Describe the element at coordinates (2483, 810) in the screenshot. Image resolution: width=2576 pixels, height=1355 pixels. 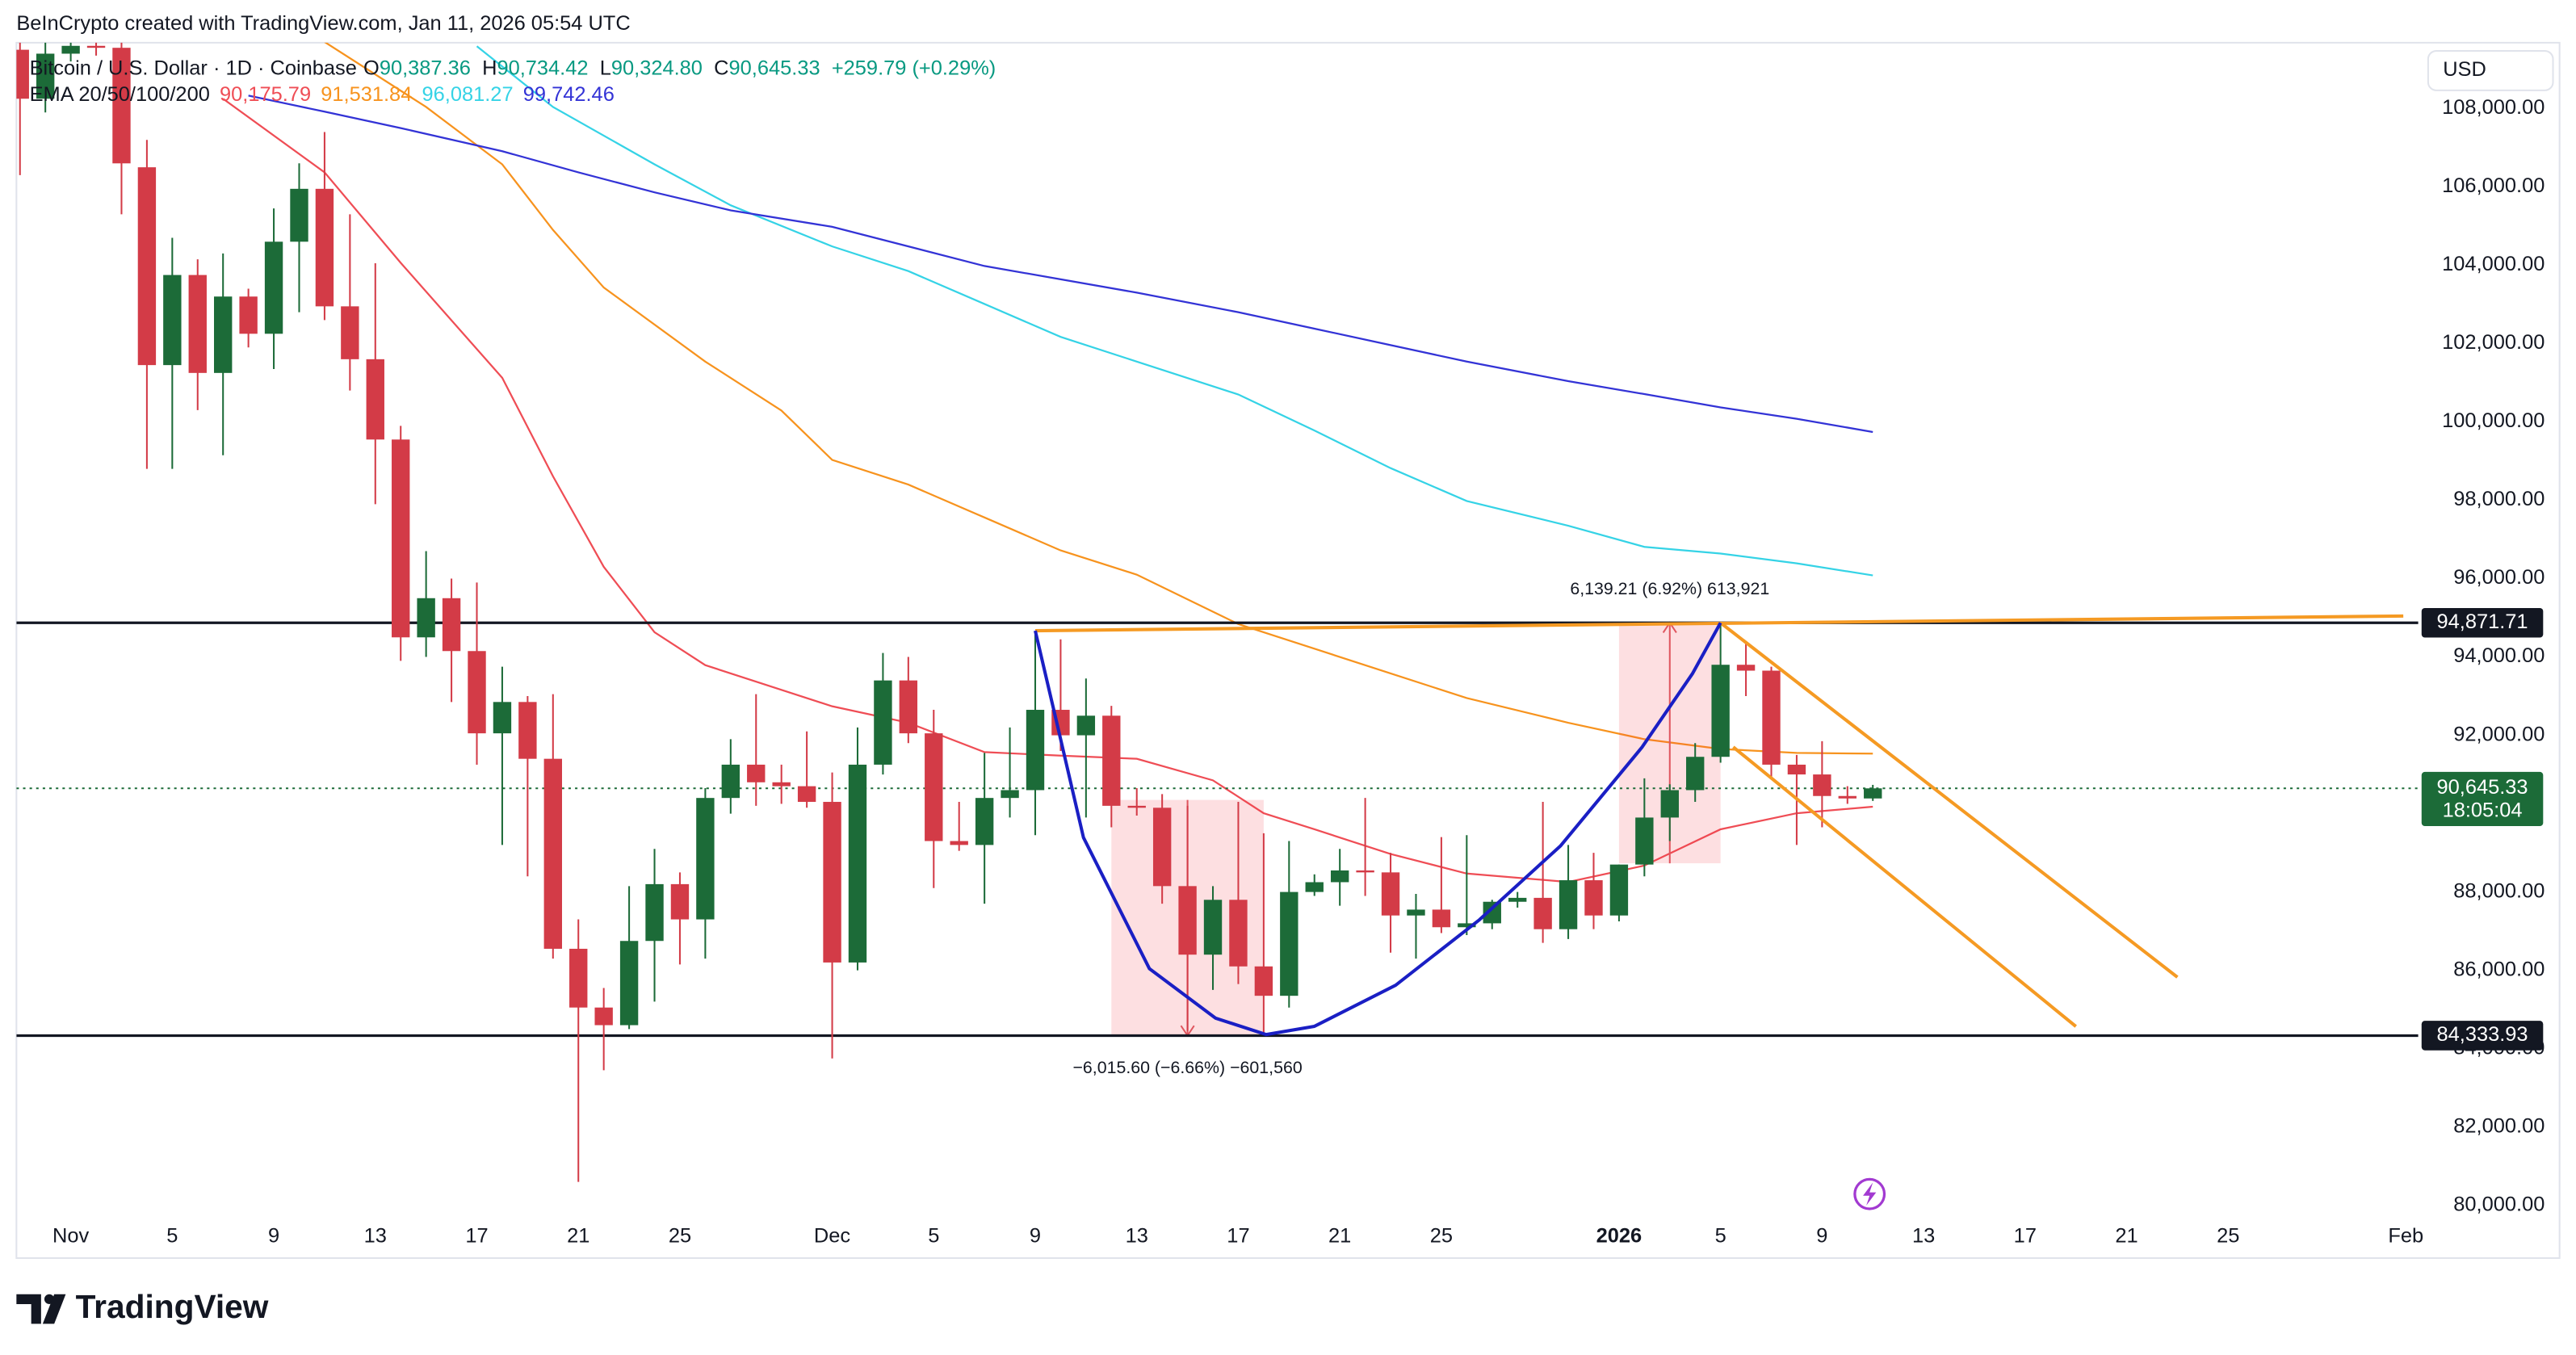
I see `countdown-label: 18:05:04` at that location.